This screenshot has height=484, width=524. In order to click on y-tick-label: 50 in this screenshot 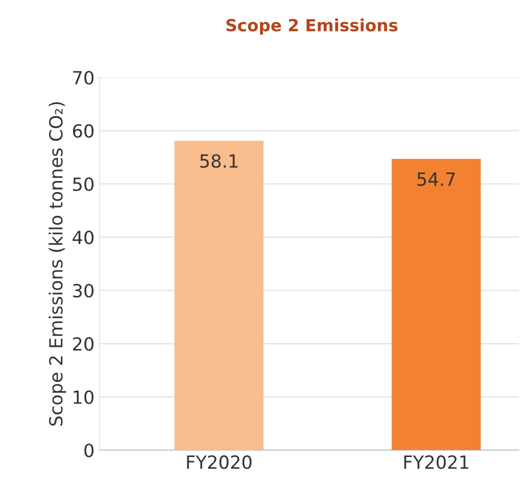, I will do `click(83, 184)`.